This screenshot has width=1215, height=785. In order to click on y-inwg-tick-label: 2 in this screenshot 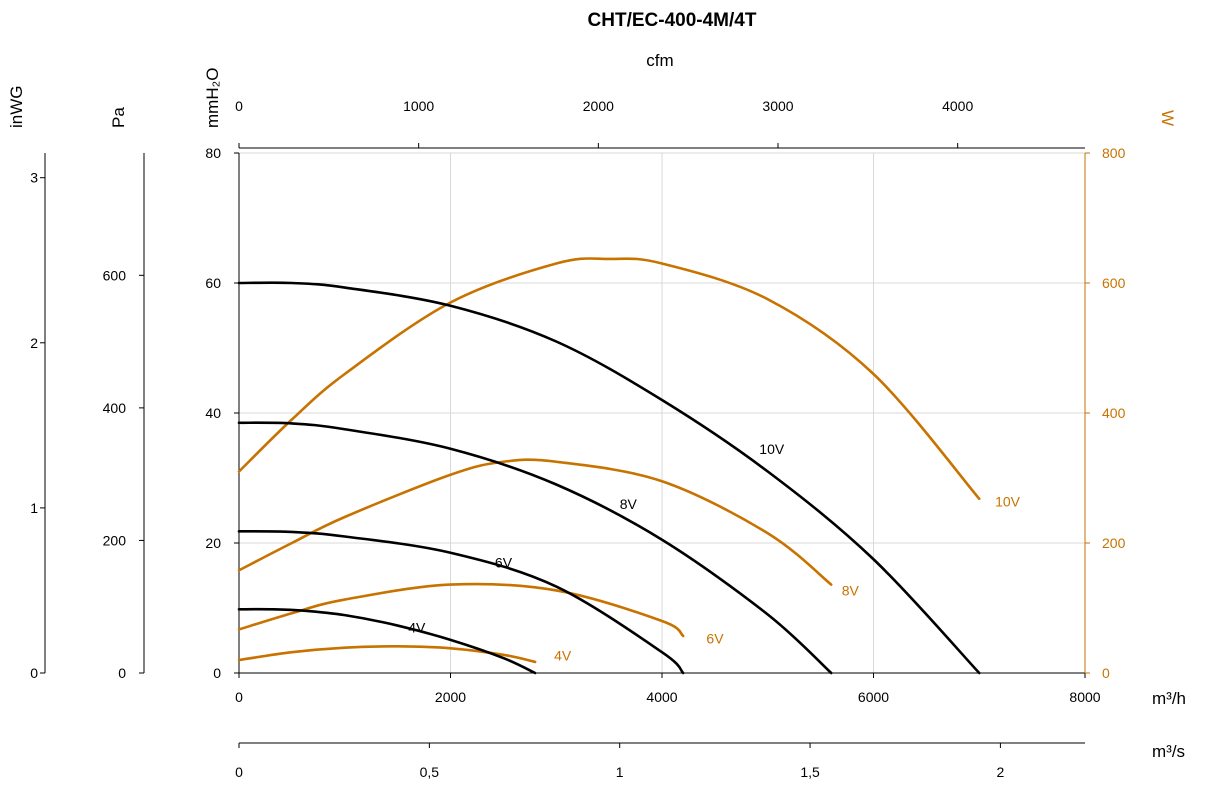, I will do `click(34, 343)`.